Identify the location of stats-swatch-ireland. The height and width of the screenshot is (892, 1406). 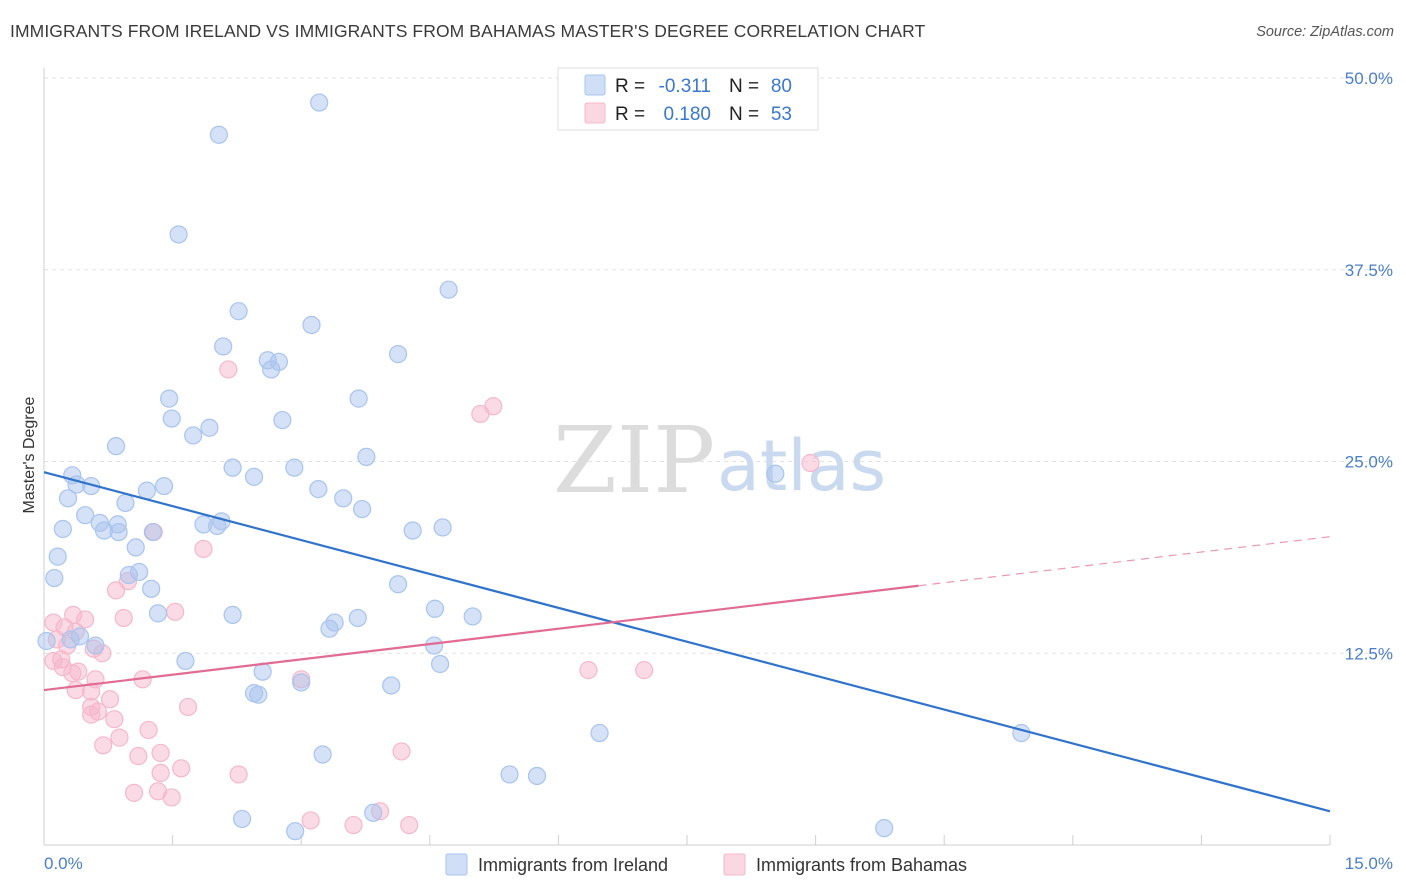
(595, 85).